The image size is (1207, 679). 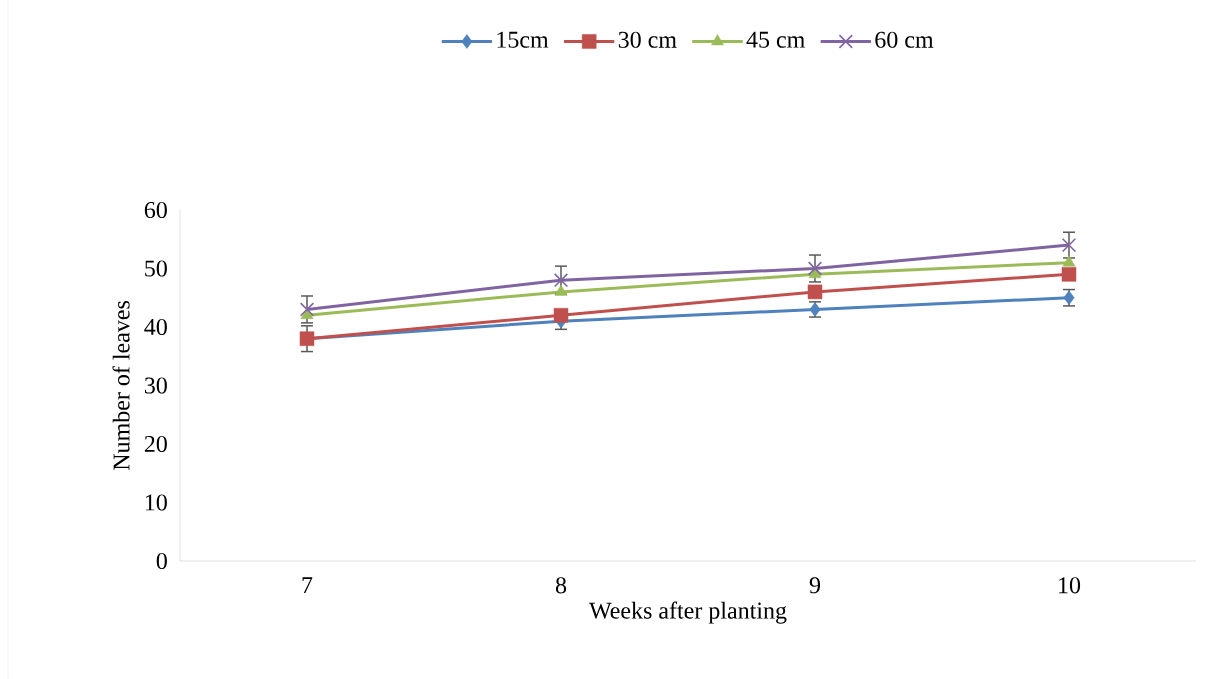 What do you see at coordinates (523, 39) in the screenshot?
I see `legend-label: 15cm` at bounding box center [523, 39].